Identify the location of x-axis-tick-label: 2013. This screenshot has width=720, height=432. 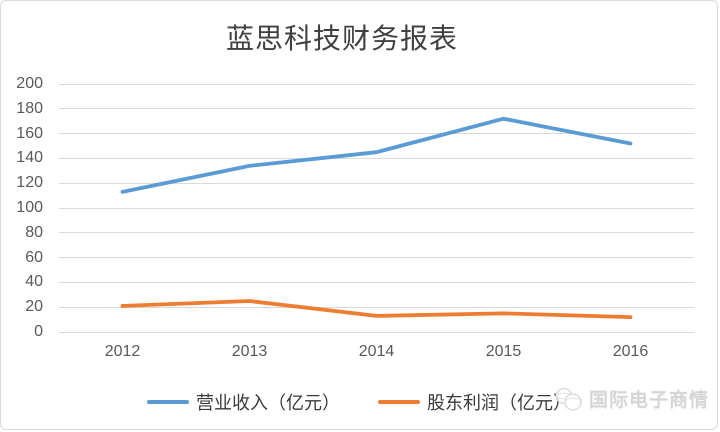
(249, 351).